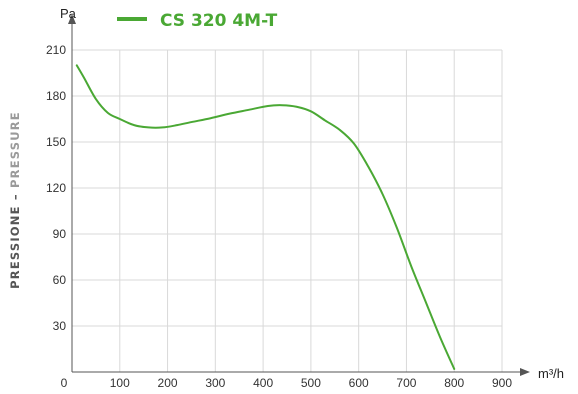  I want to click on x-tick-label: 200, so click(168, 383).